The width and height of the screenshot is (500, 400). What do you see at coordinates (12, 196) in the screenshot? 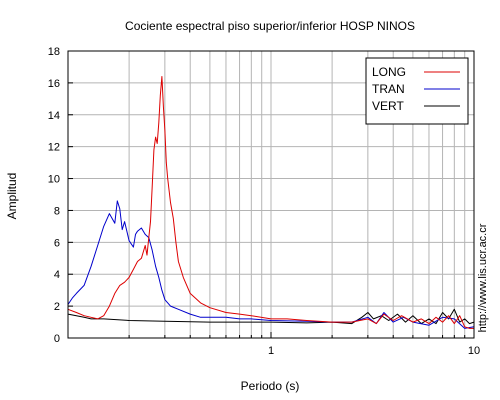
I see `y-axis-label: Amplitud` at bounding box center [12, 196].